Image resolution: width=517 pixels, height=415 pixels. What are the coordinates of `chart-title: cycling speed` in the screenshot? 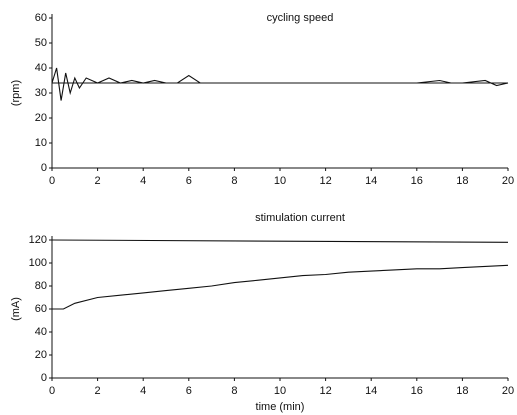 It's located at (300, 18).